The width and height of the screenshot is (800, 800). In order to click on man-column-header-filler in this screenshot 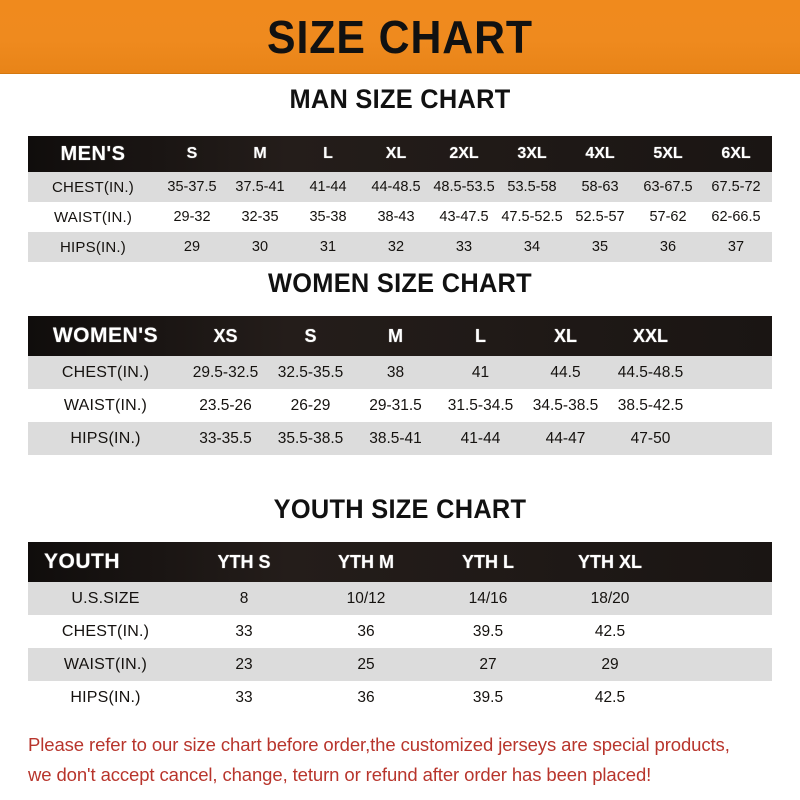, I will do `click(771, 154)`.